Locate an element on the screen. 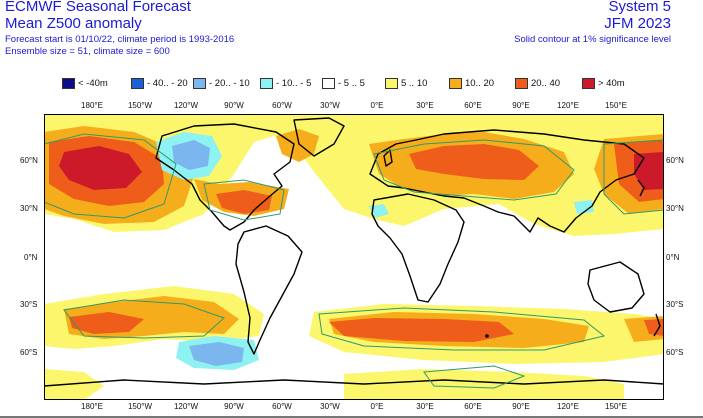 This screenshot has width=703, height=418. new-zealand is located at coordinates (657, 325).